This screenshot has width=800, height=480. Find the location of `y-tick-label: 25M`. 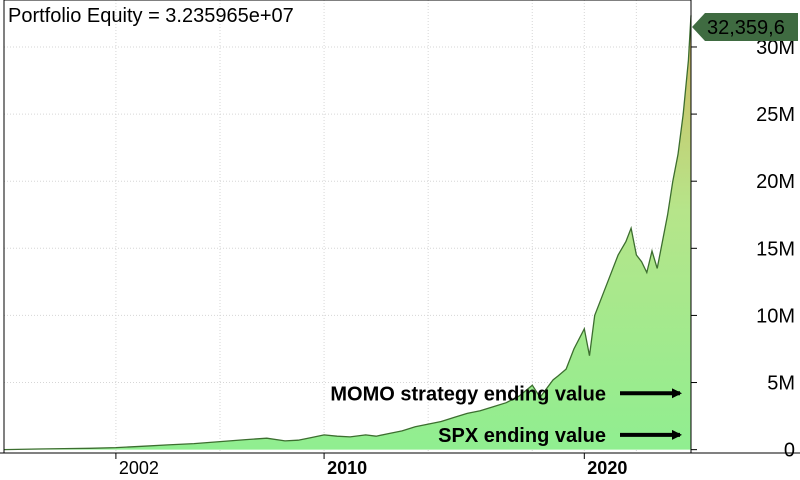

y-tick-label: 25M is located at coordinates (775, 115).